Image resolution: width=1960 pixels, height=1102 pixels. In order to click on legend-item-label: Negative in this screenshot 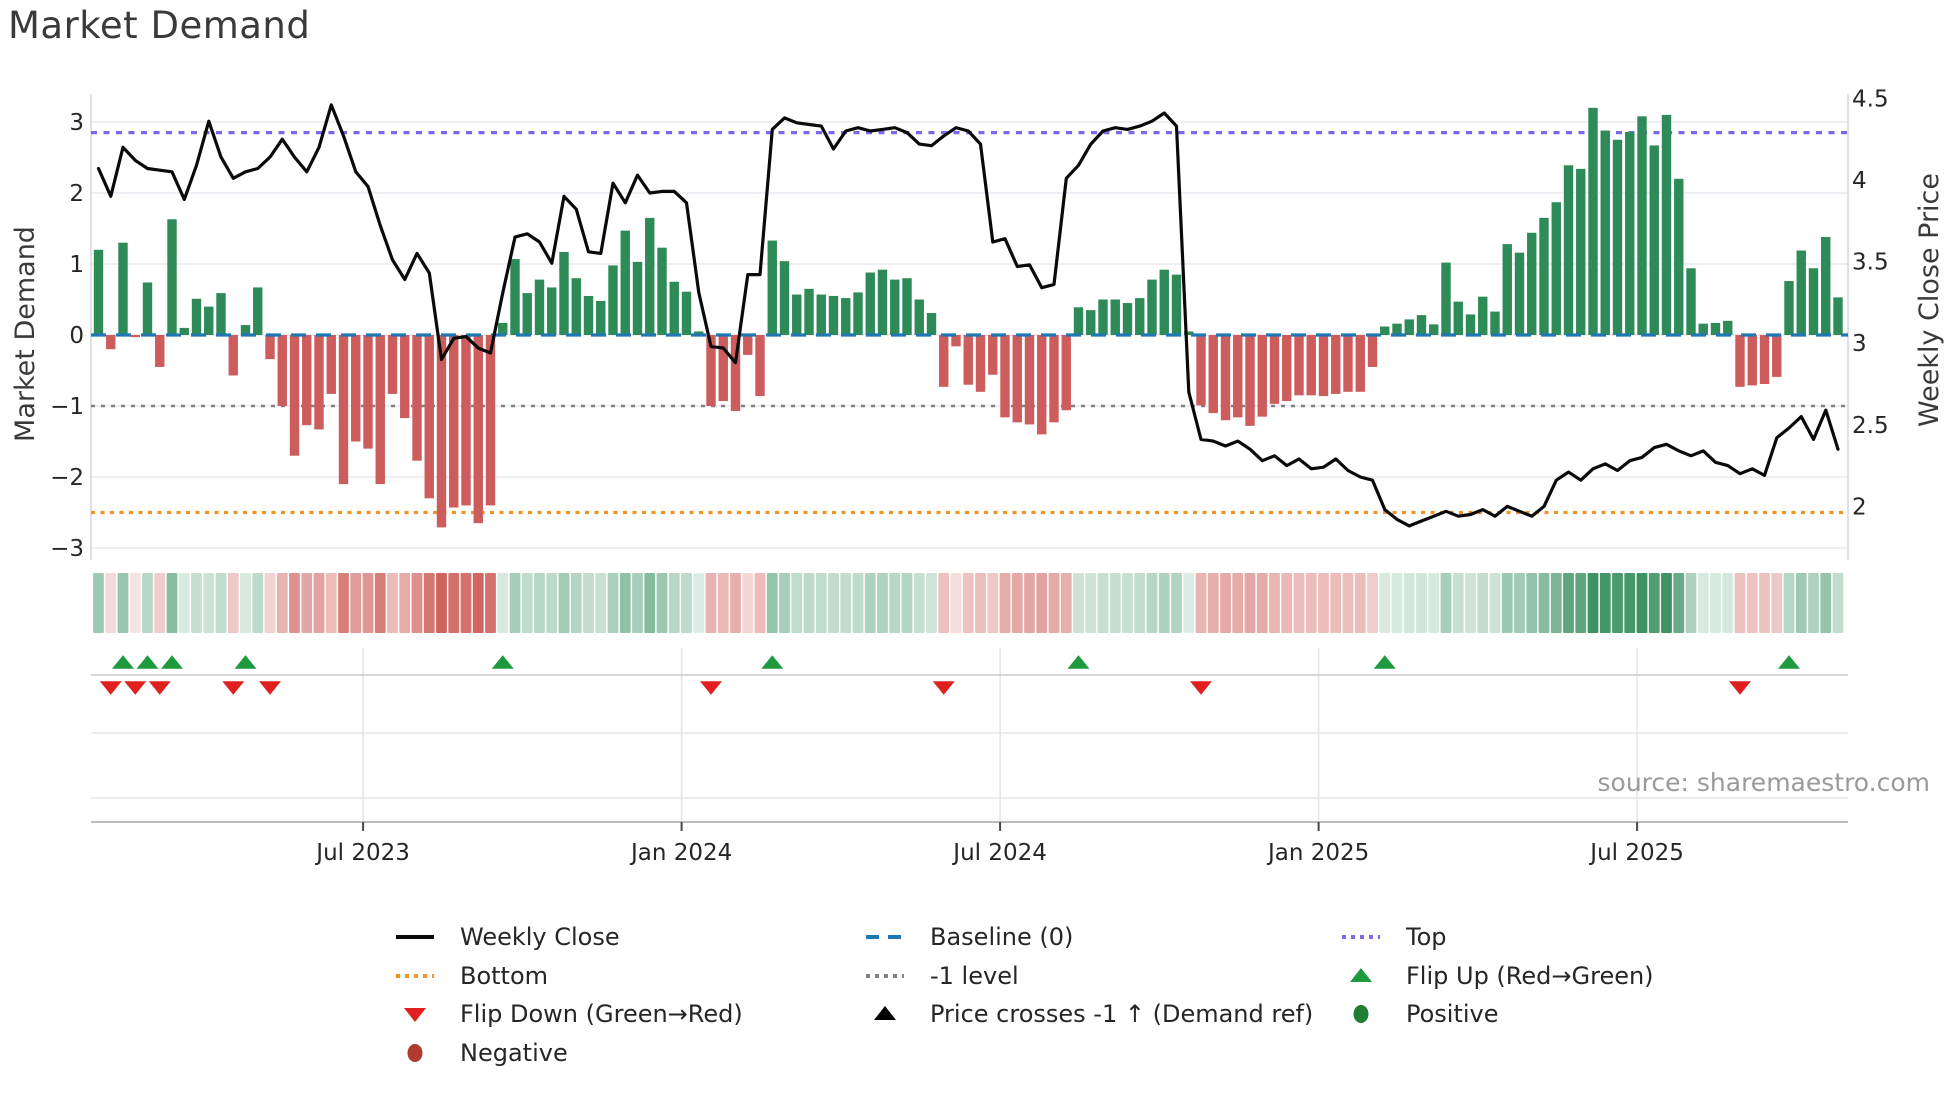, I will do `click(514, 1053)`.